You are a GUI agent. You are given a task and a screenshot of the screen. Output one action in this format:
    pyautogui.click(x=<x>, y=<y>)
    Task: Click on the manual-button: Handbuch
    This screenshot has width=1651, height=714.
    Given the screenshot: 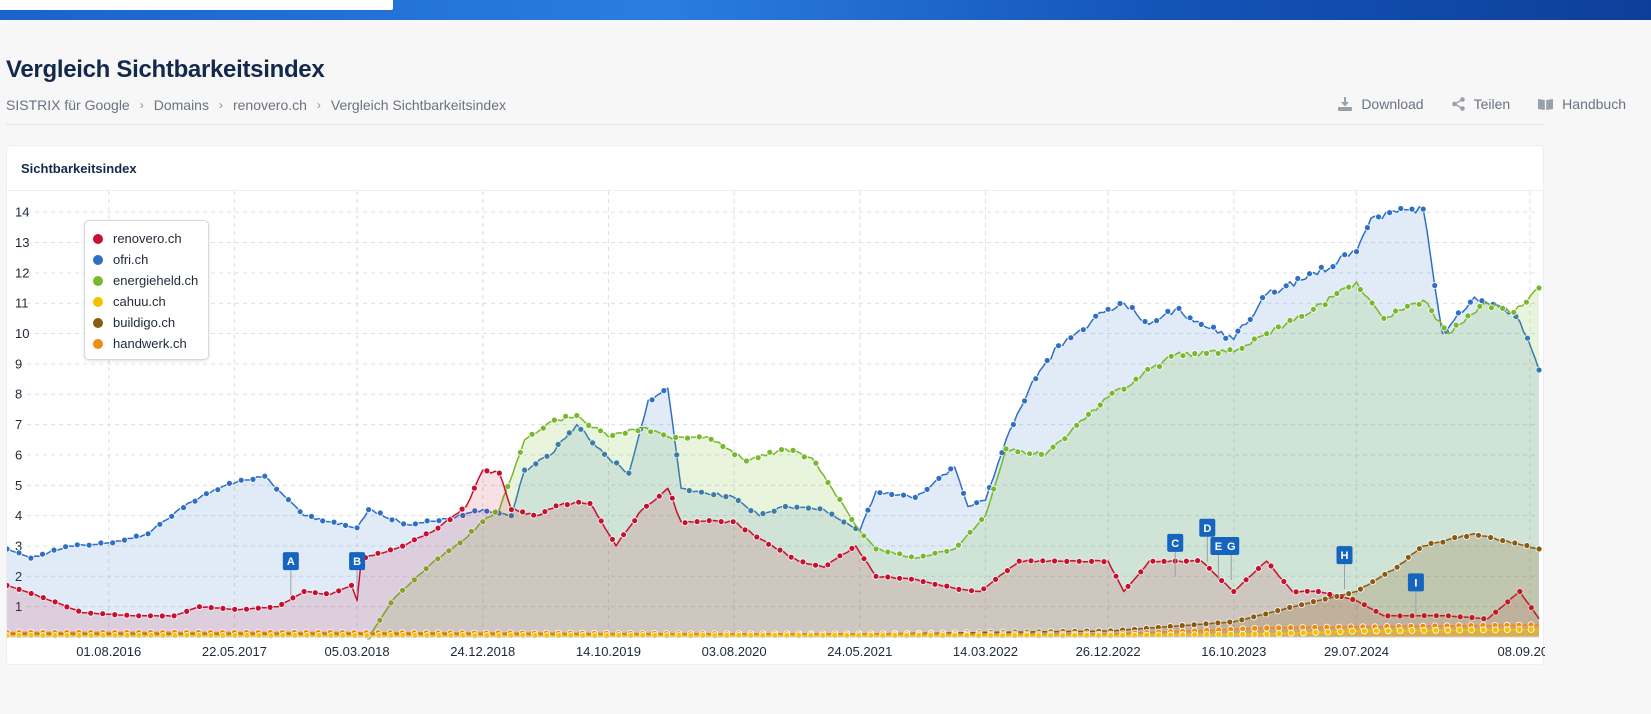 What is the action you would take?
    pyautogui.click(x=1582, y=104)
    